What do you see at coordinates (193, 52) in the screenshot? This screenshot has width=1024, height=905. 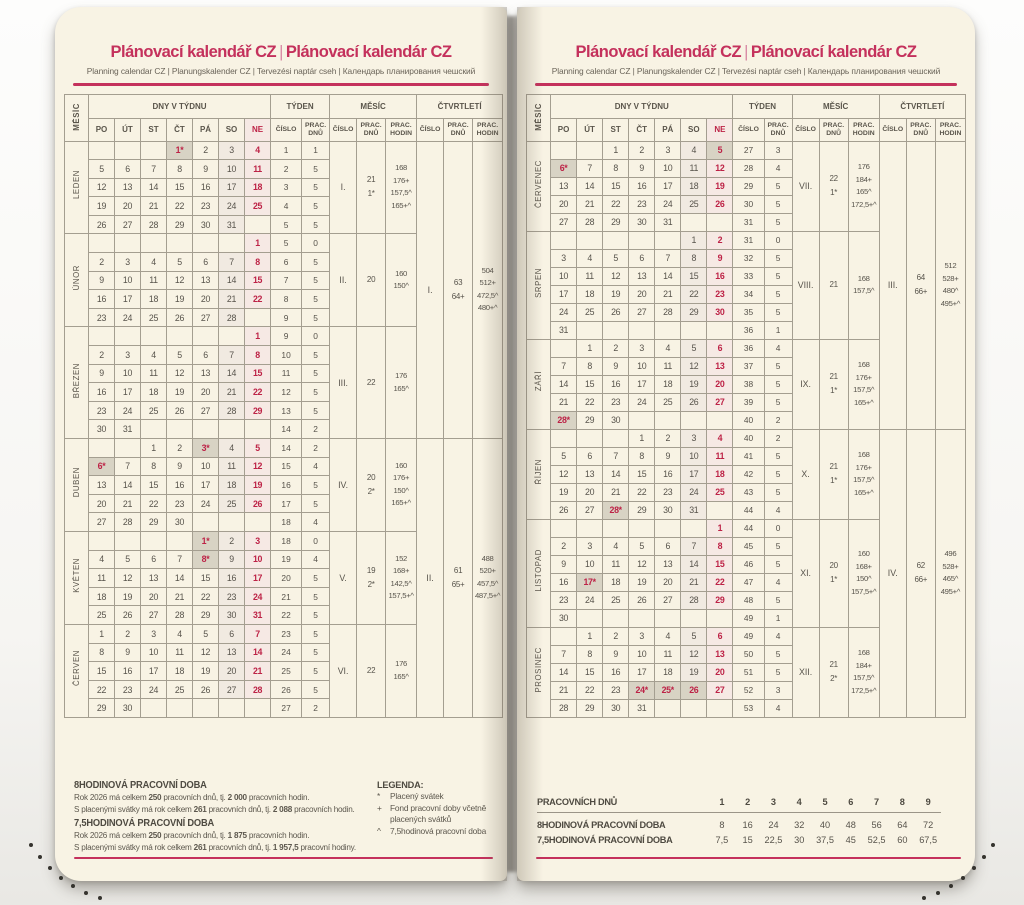 I see `page-title-cz: Plánovací kalendář CZ` at bounding box center [193, 52].